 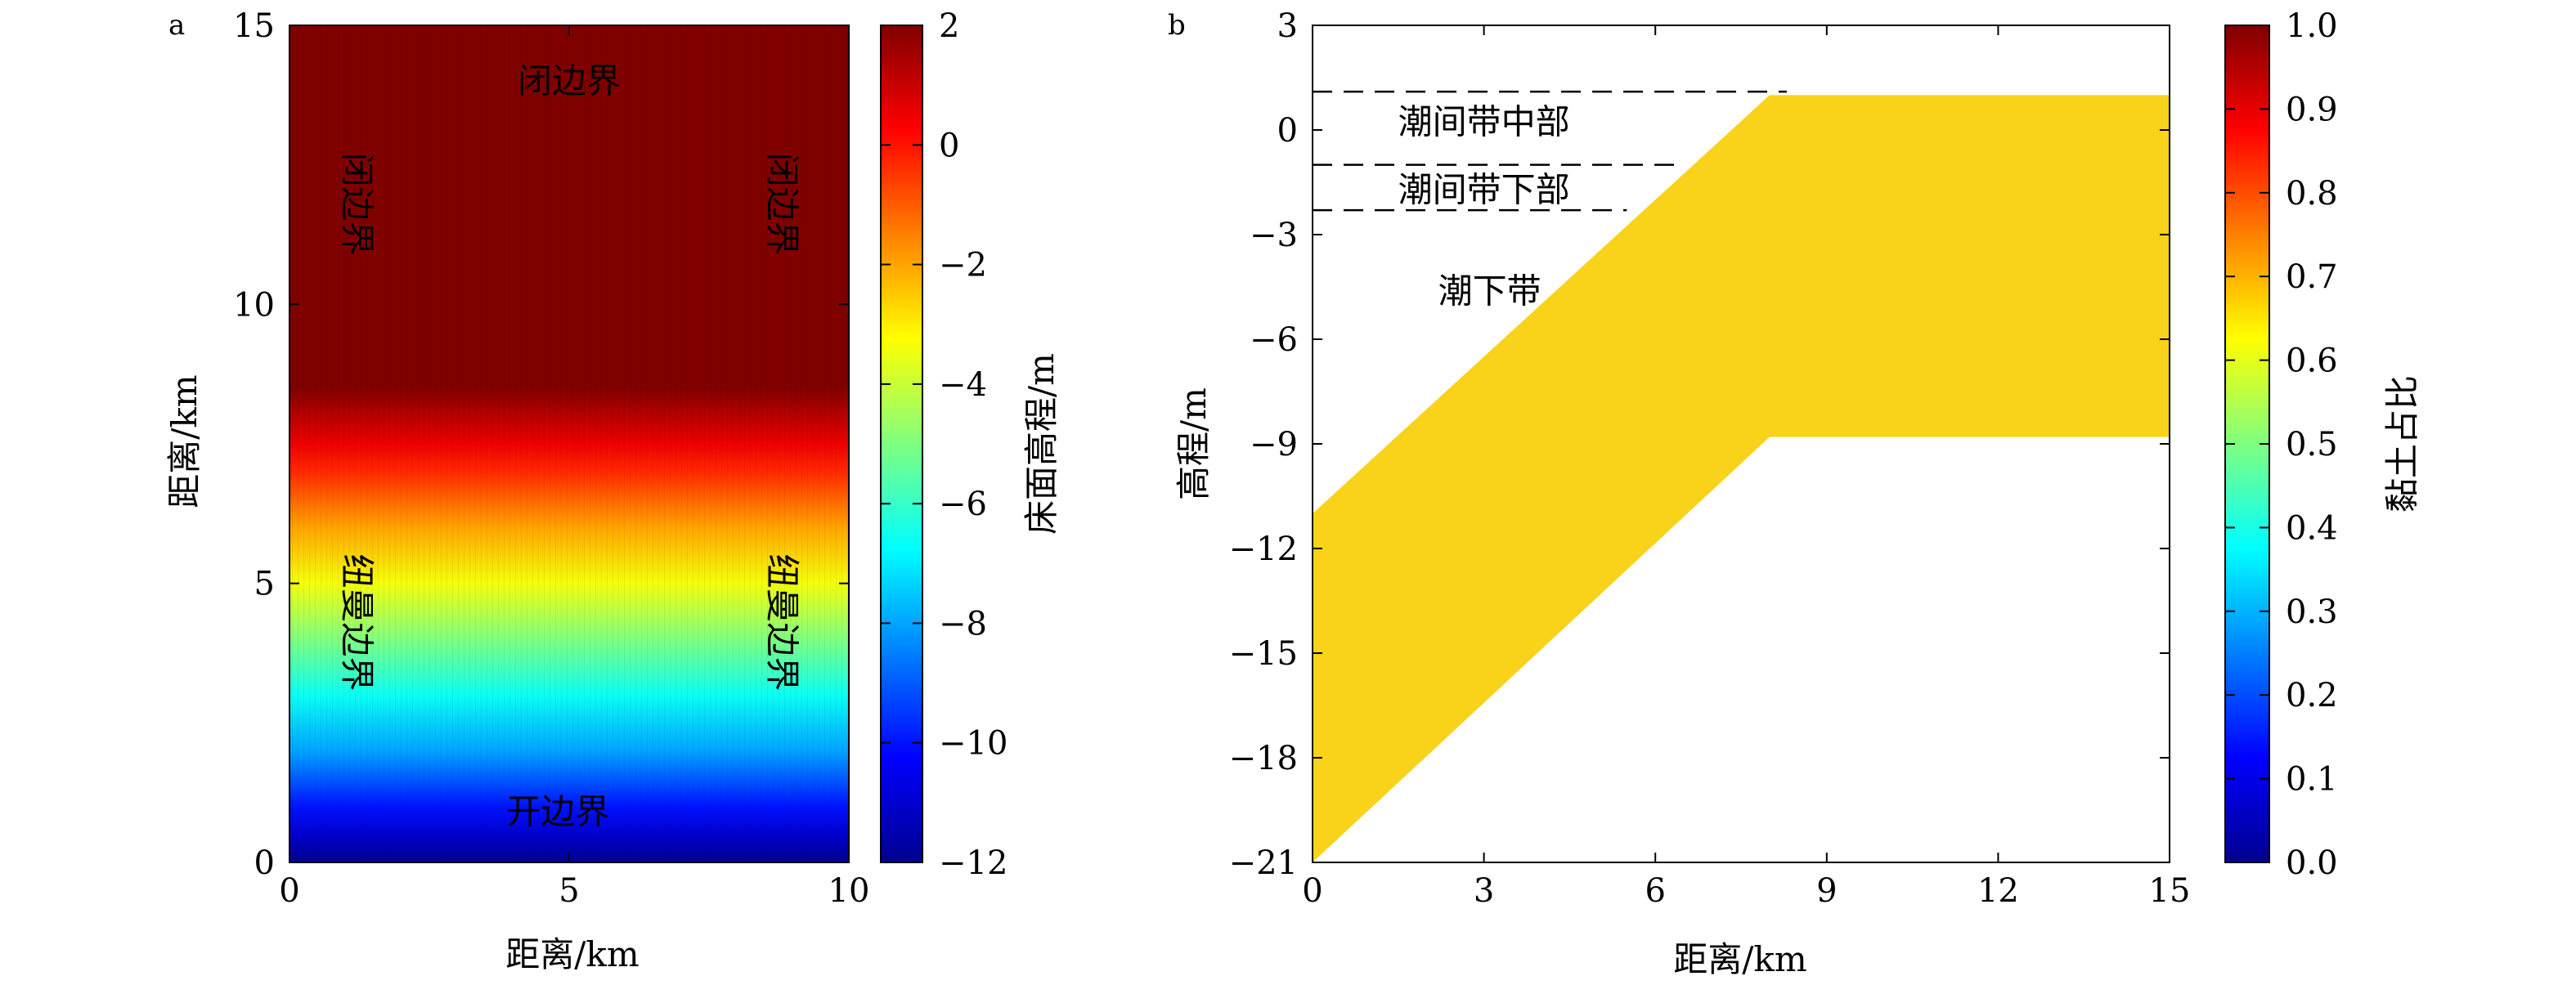 I want to click on y-tick-label-a: 10, so click(x=254, y=305).